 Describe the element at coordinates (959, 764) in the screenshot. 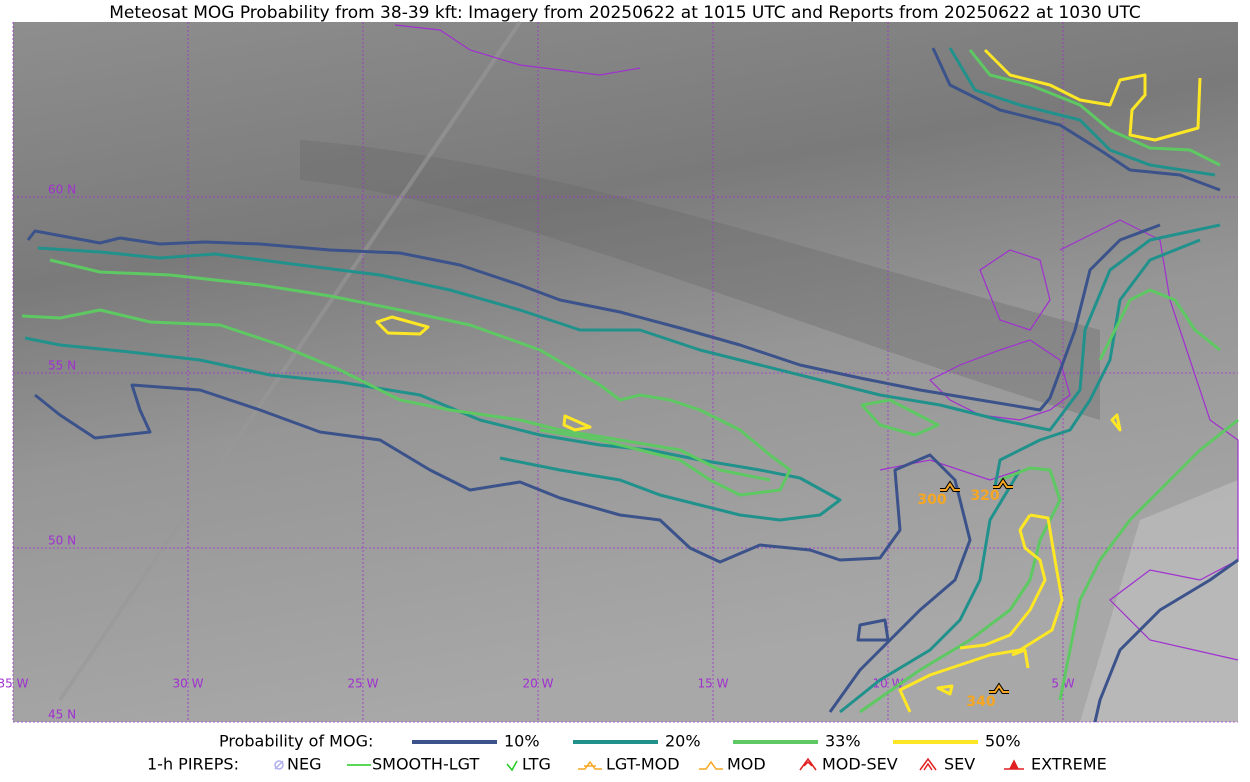

I see `legend-label: SEV` at that location.